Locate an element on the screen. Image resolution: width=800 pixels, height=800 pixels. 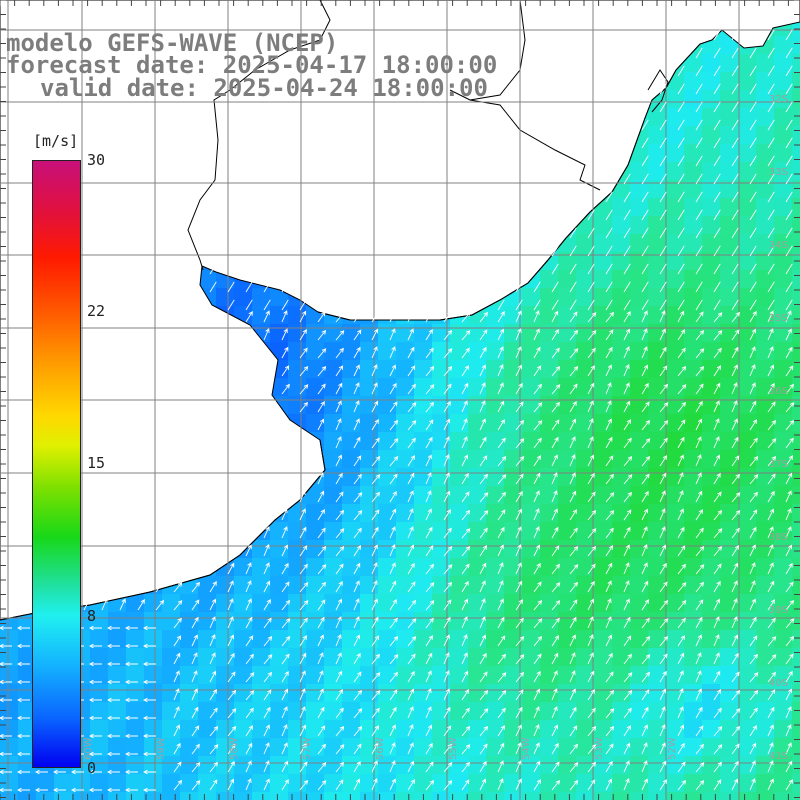
latitude-label: 33S is located at coordinates (778, 172).